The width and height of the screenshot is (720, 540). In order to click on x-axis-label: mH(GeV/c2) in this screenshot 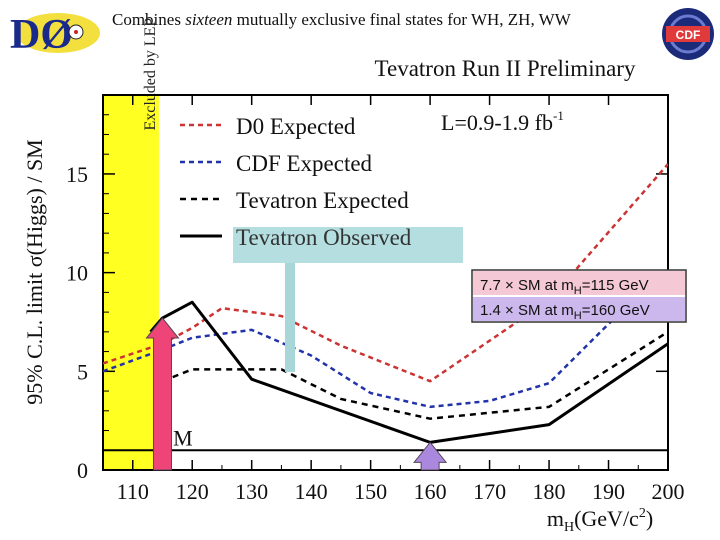, I will do `click(600, 520)`.